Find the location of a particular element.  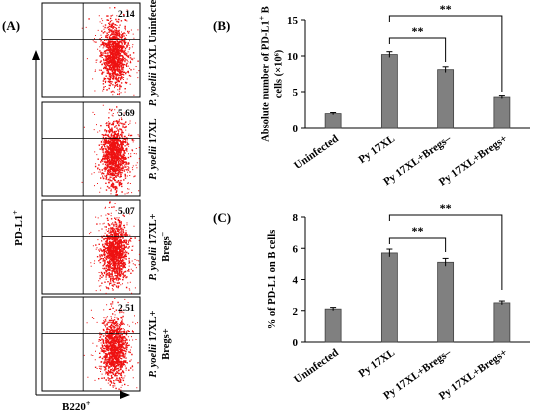

flow-plot: 2.51 P. yoelii 17XL+ Bregs+ is located at coordinates (106, 344).